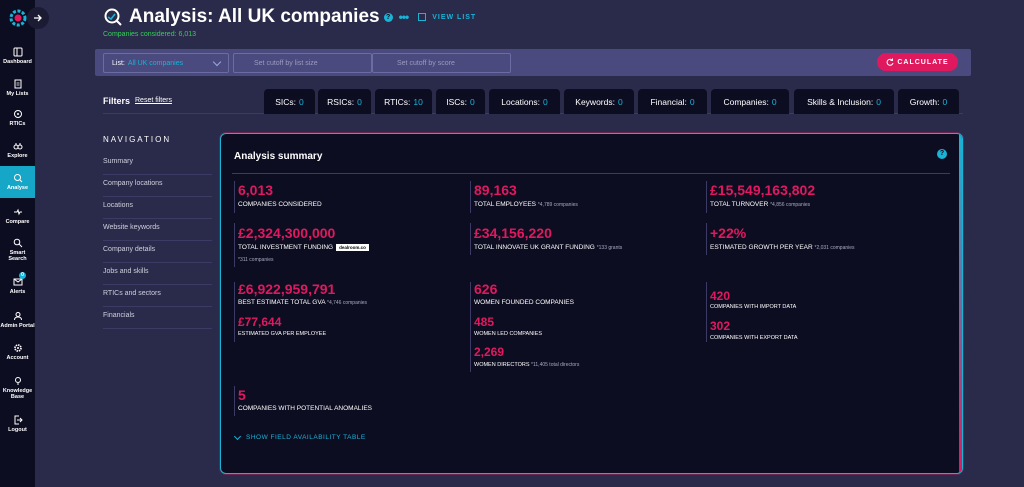 The height and width of the screenshot is (487, 1024). I want to click on tab-label: Companies:, so click(746, 101).